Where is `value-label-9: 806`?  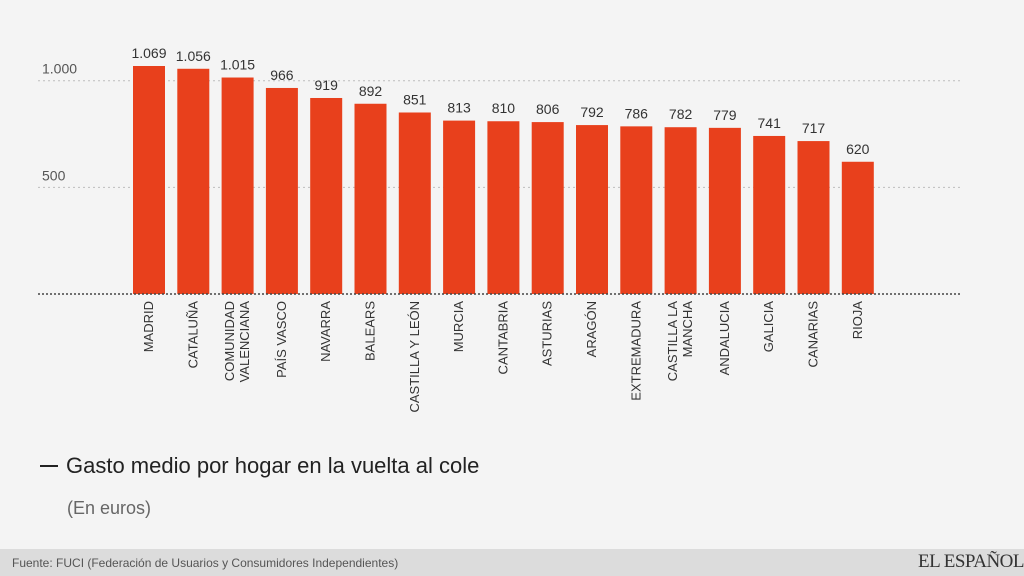
value-label-9: 806 is located at coordinates (548, 109).